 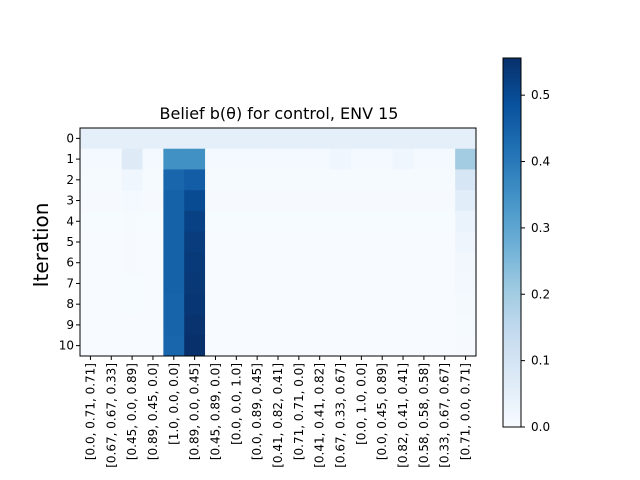 What do you see at coordinates (69, 242) in the screenshot?
I see `y-axis-ticks: 0 1 2 3 4 5 6 7 8 9 10` at bounding box center [69, 242].